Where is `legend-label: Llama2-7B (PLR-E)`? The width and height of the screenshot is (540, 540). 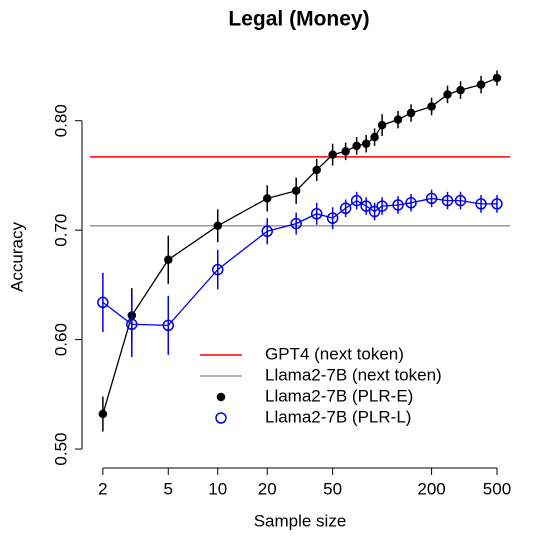
legend-label: Llama2-7B (PLR-E) is located at coordinates (339, 395).